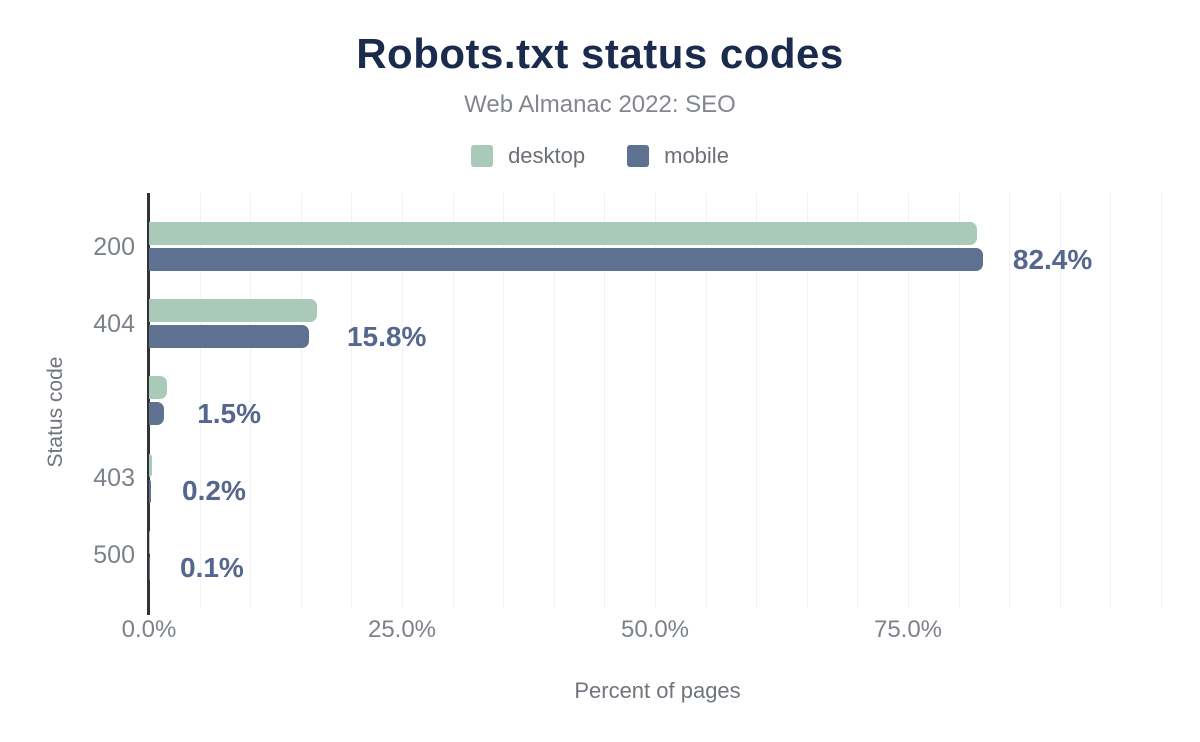 The image size is (1200, 742). Describe the element at coordinates (696, 155) in the screenshot. I see `legend-label: mobile` at that location.